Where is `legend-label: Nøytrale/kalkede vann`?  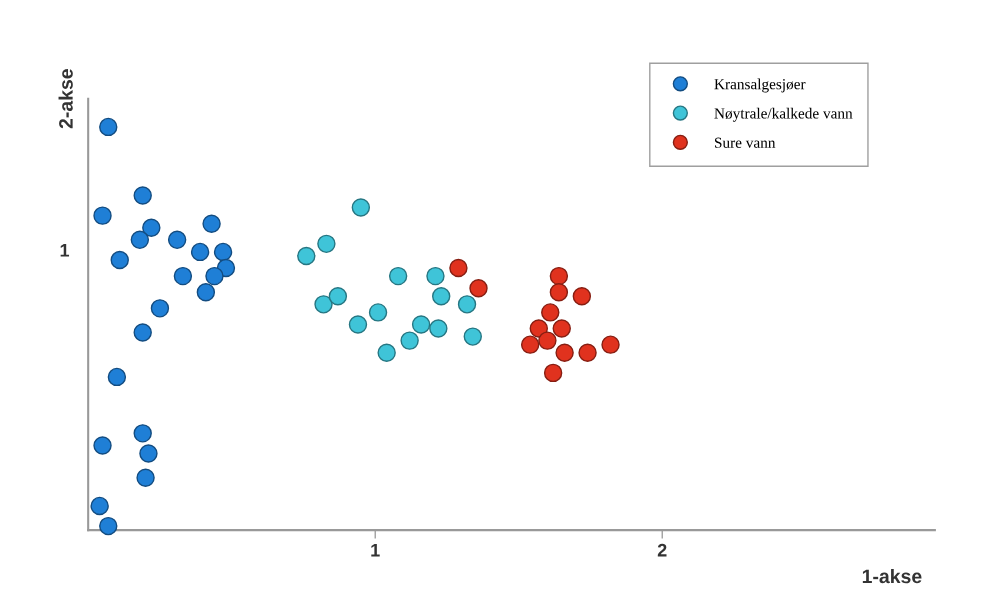 legend-label: Nøytrale/kalkede vann is located at coordinates (783, 114).